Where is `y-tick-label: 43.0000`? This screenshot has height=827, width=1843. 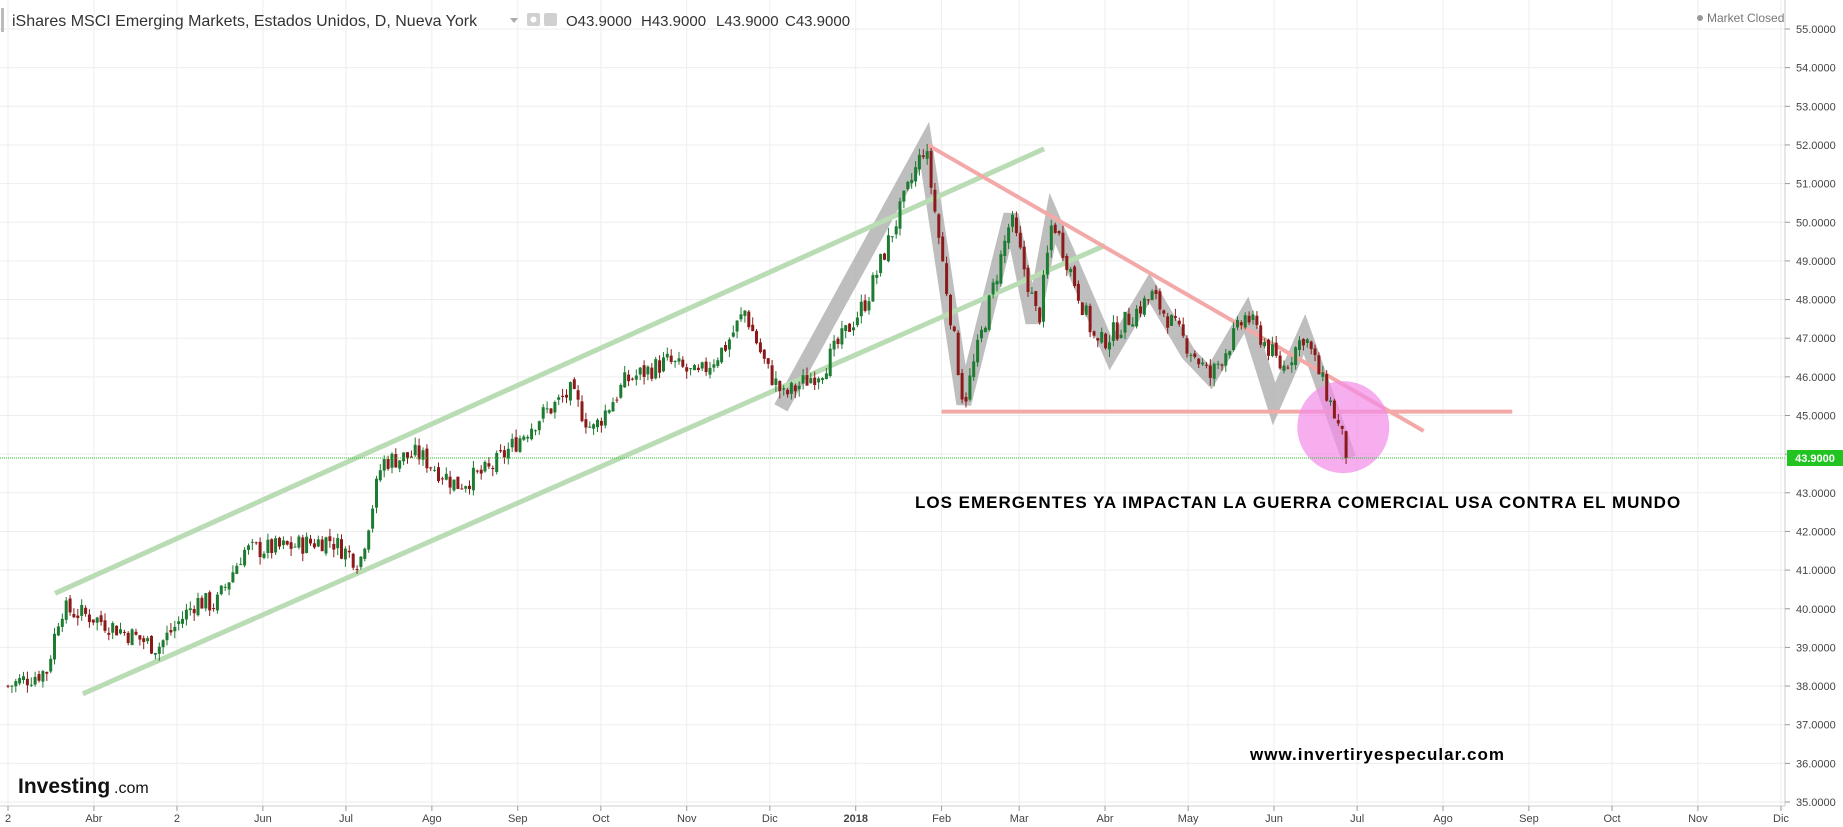
y-tick-label: 43.0000 is located at coordinates (1816, 494).